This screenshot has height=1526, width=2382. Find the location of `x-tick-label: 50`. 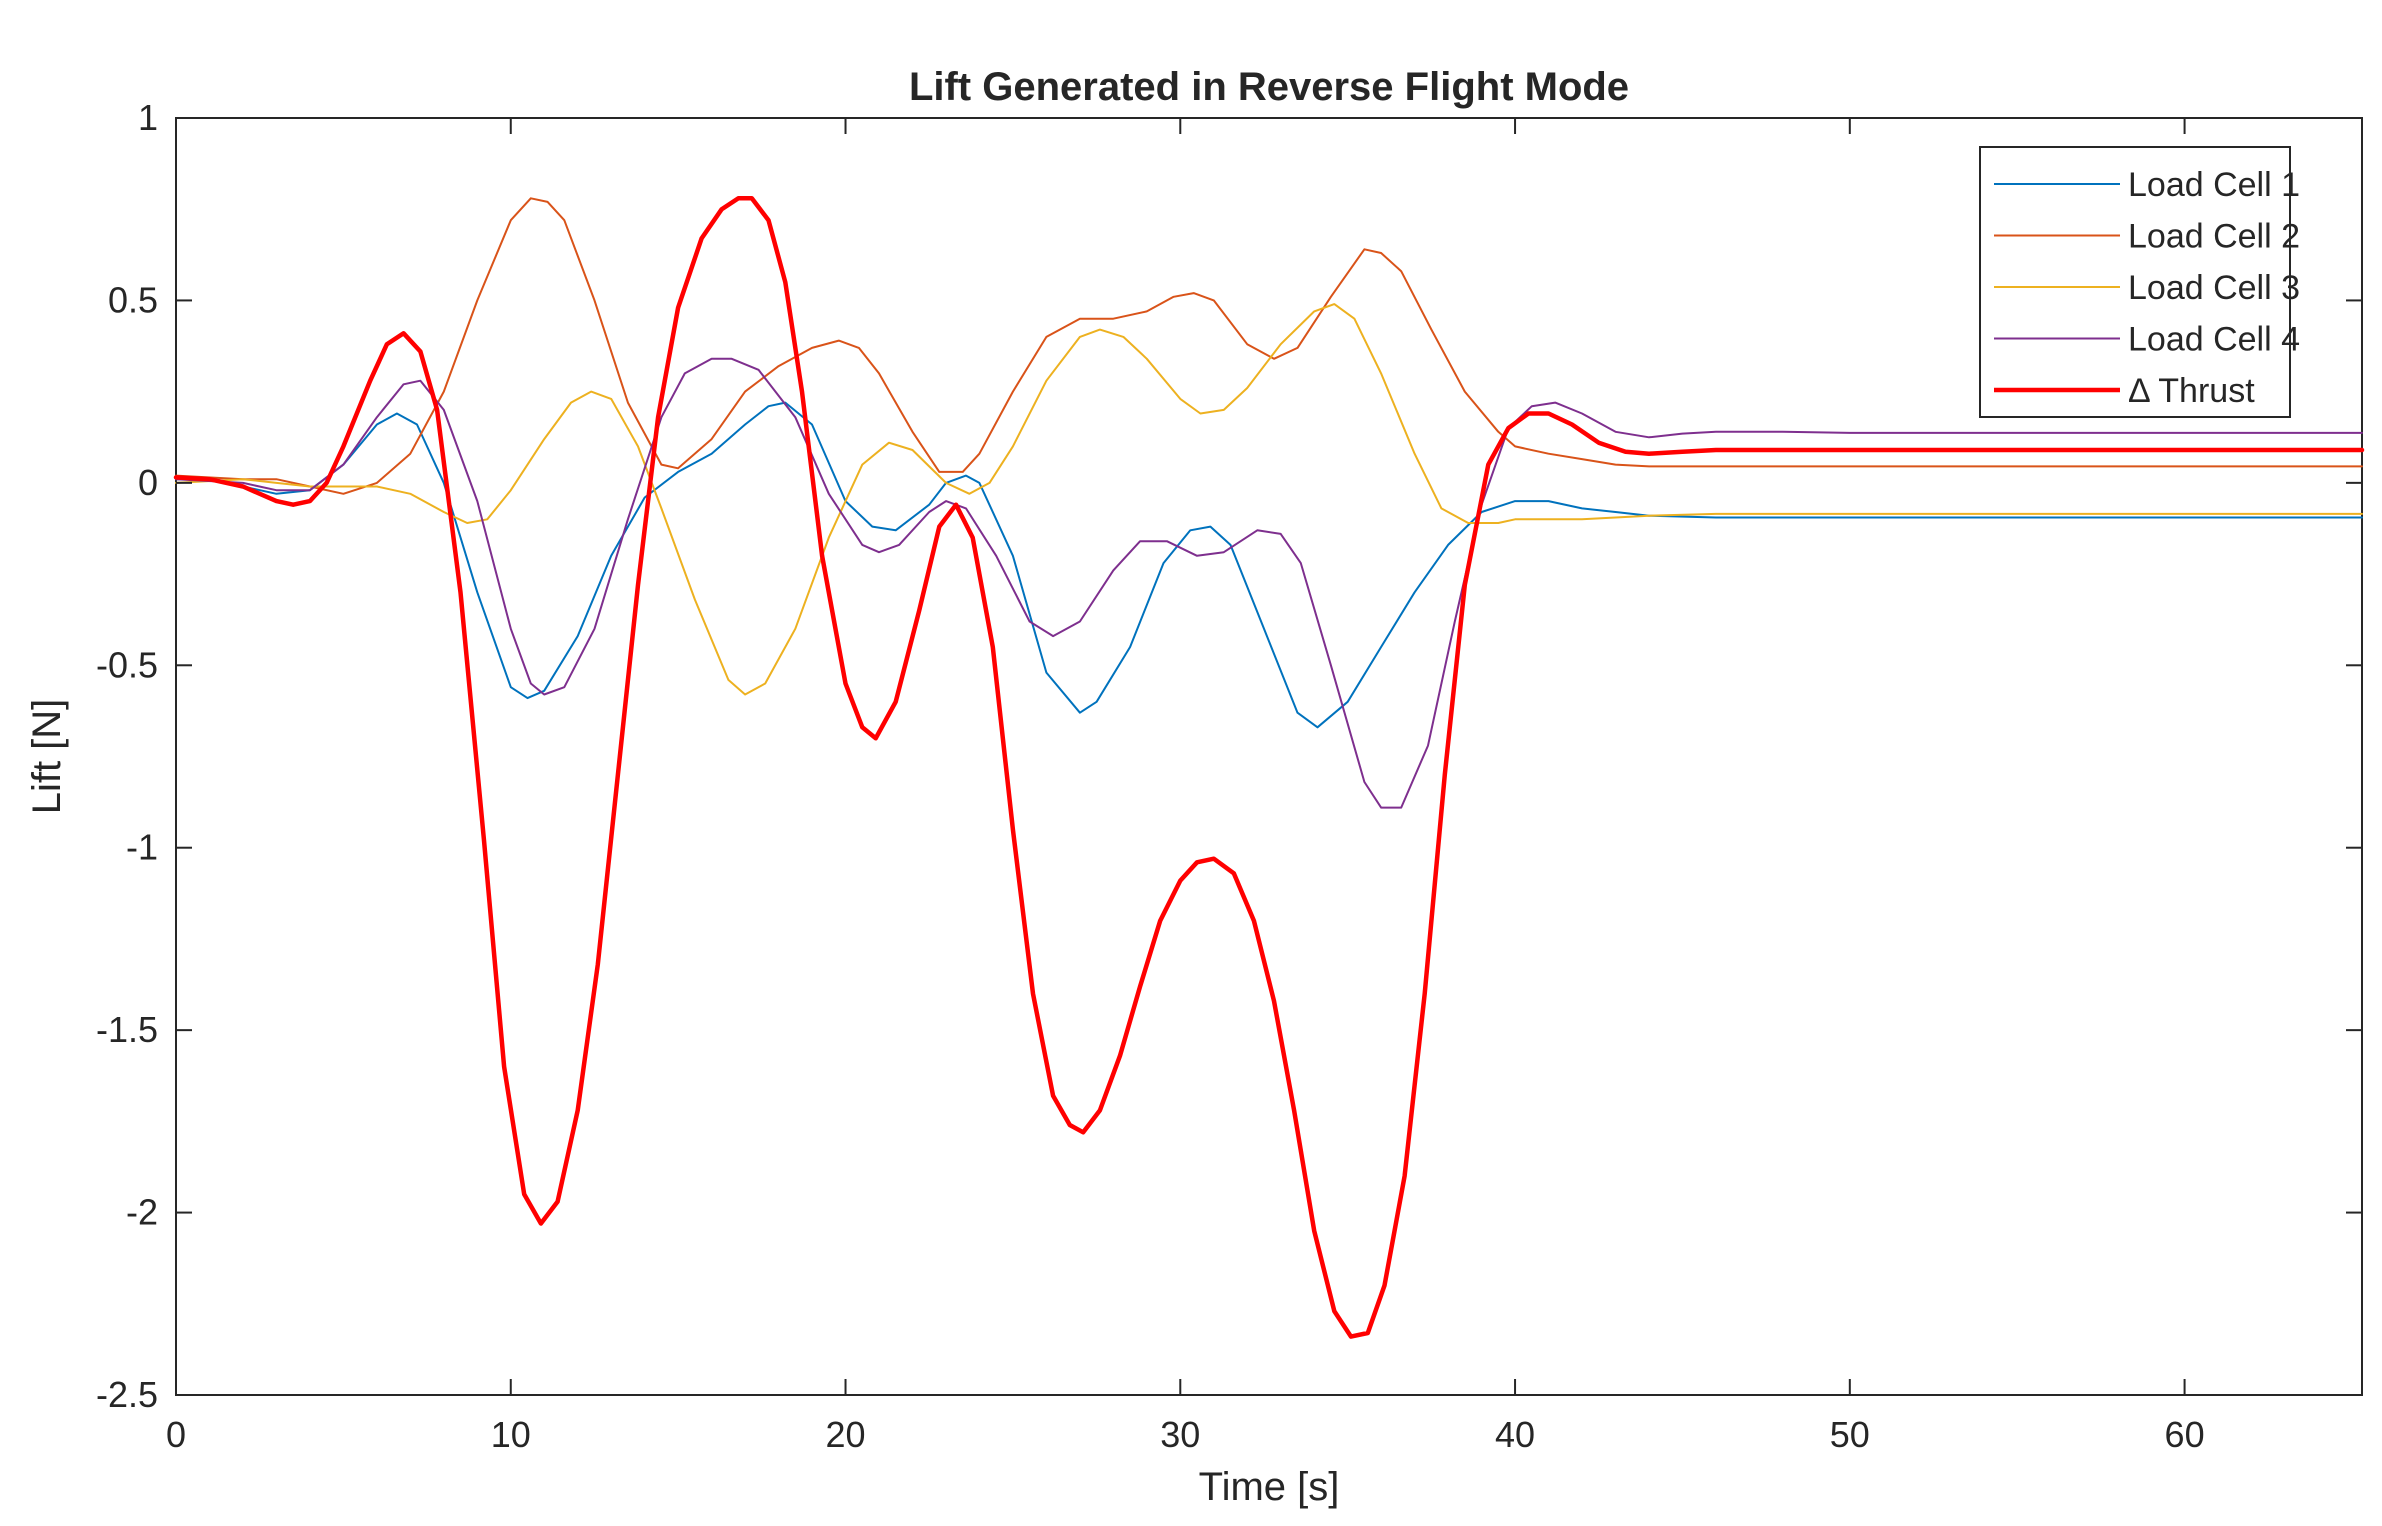

x-tick-label: 50 is located at coordinates (1850, 1434).